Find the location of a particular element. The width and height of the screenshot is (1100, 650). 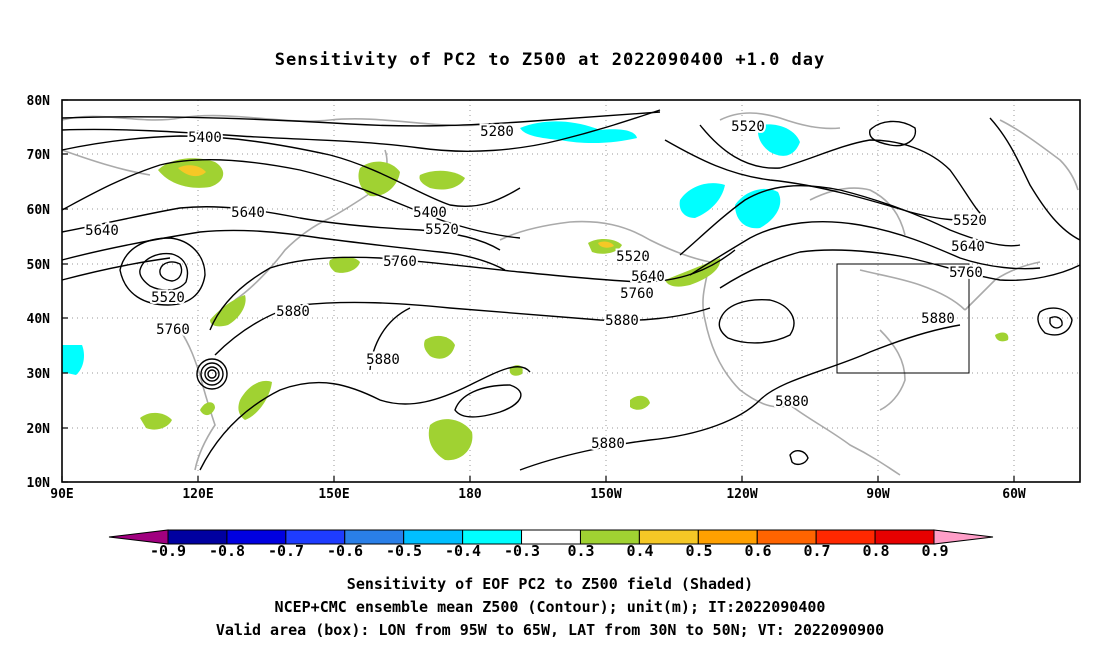

lon-label: 150E is located at coordinates (333, 494).